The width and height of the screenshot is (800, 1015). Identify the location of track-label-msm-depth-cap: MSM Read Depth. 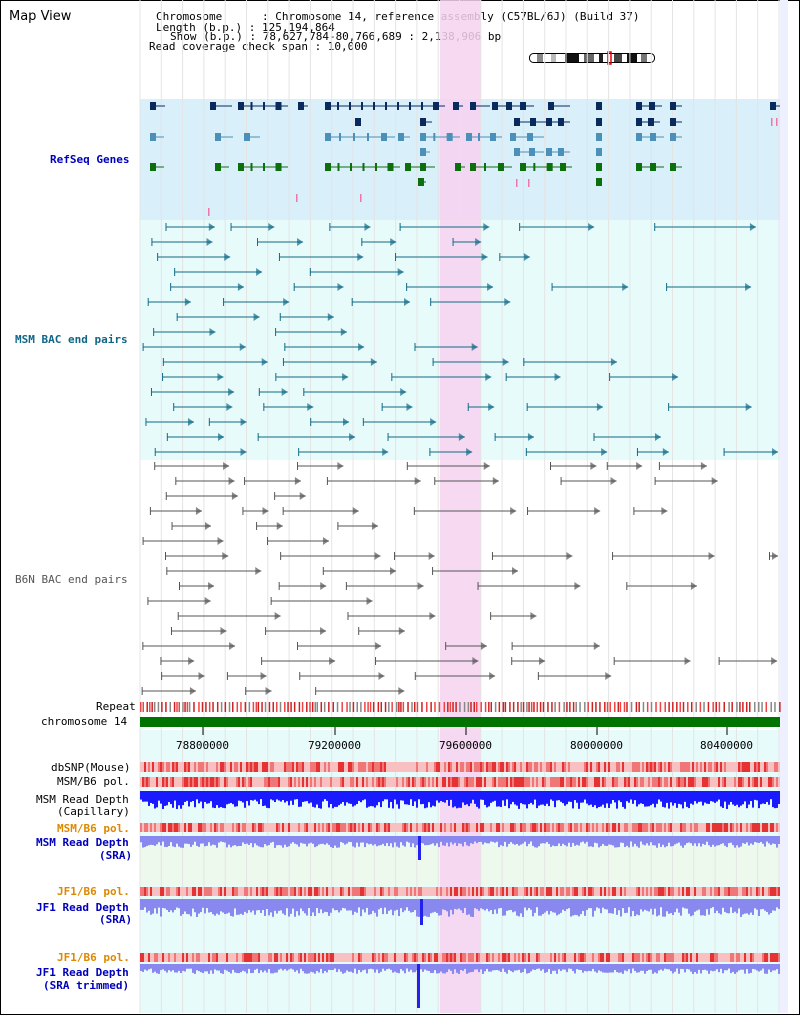
(82, 799).